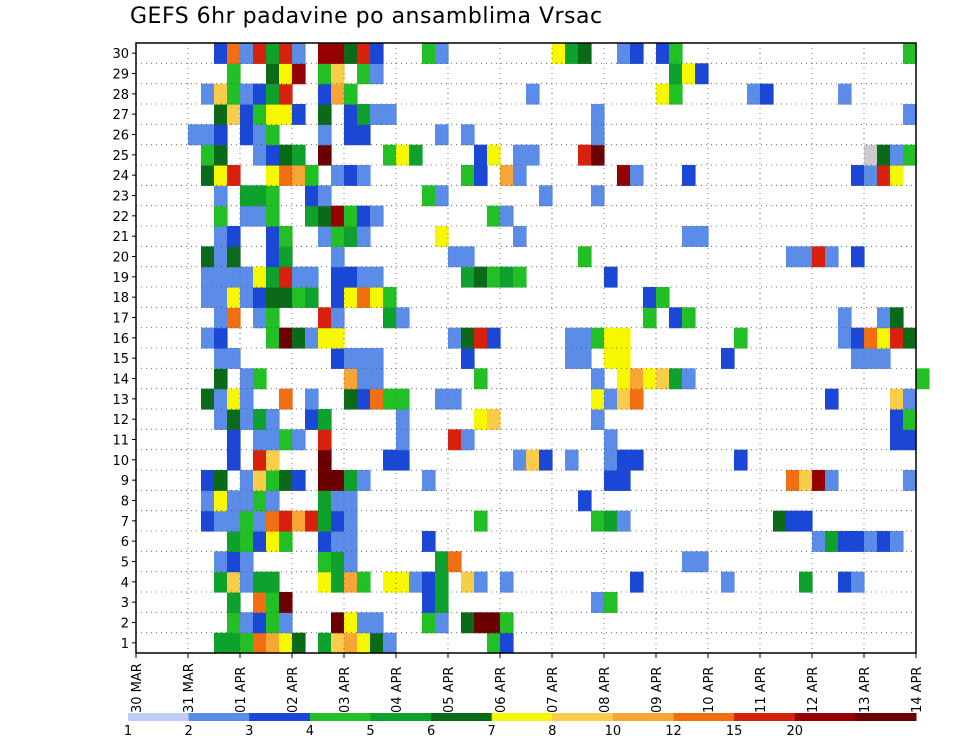 This screenshot has height=742, width=960. What do you see at coordinates (125, 502) in the screenshot?
I see `y-tick-label: 8` at bounding box center [125, 502].